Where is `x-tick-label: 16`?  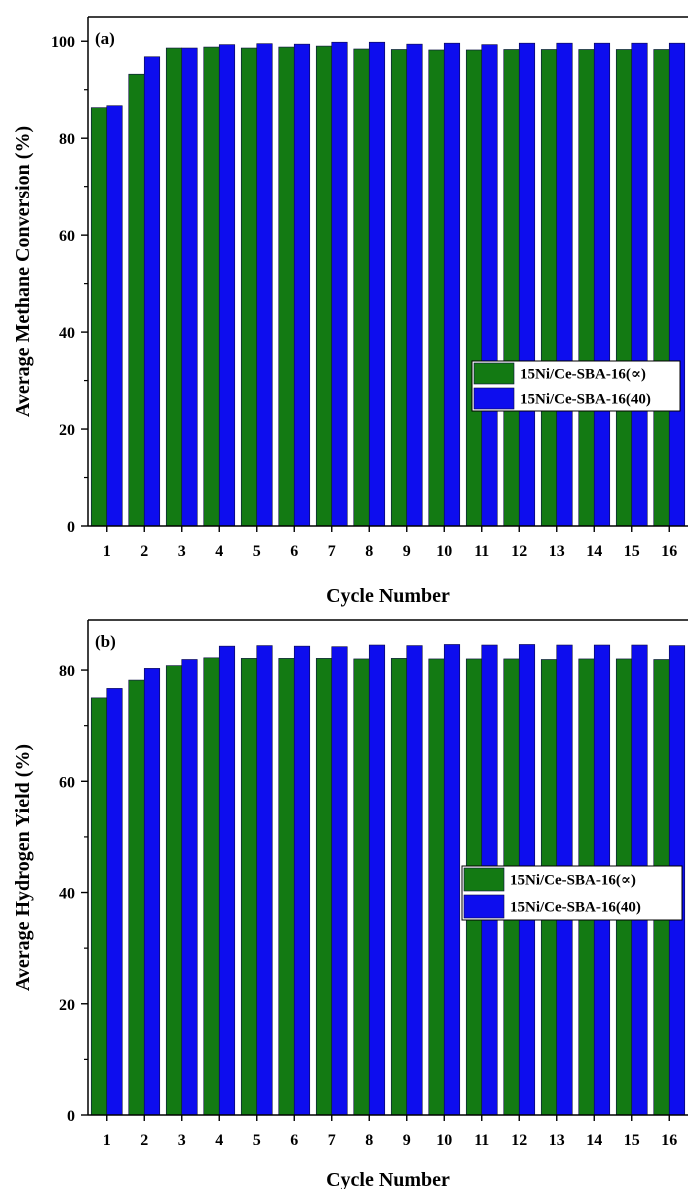
x-tick-label: 16 is located at coordinates (669, 1140).